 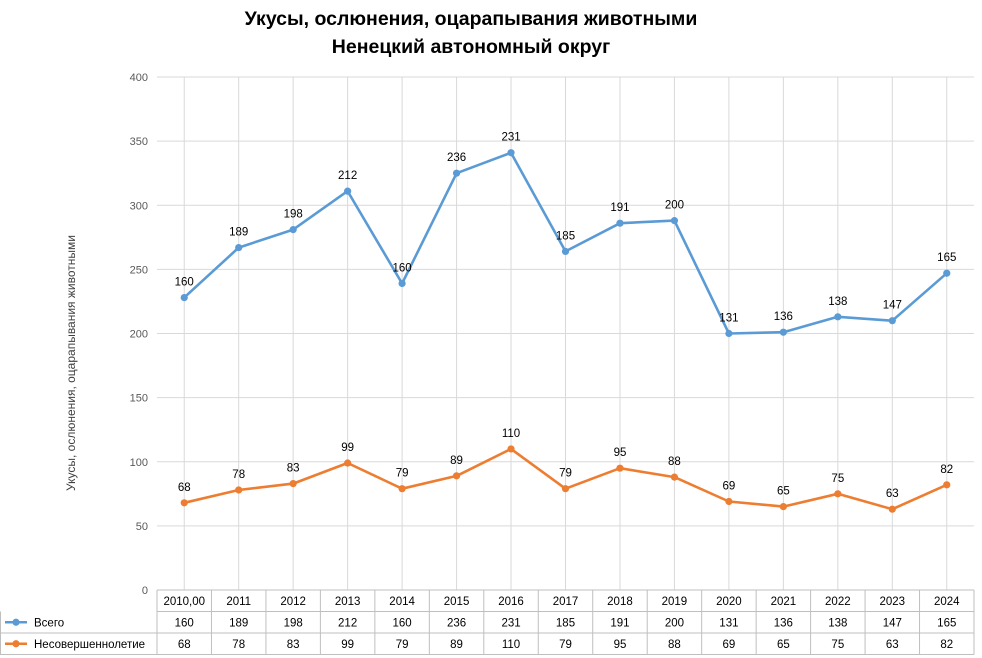 What do you see at coordinates (838, 602) in the screenshot?
I see `x-tick-label: 2022` at bounding box center [838, 602].